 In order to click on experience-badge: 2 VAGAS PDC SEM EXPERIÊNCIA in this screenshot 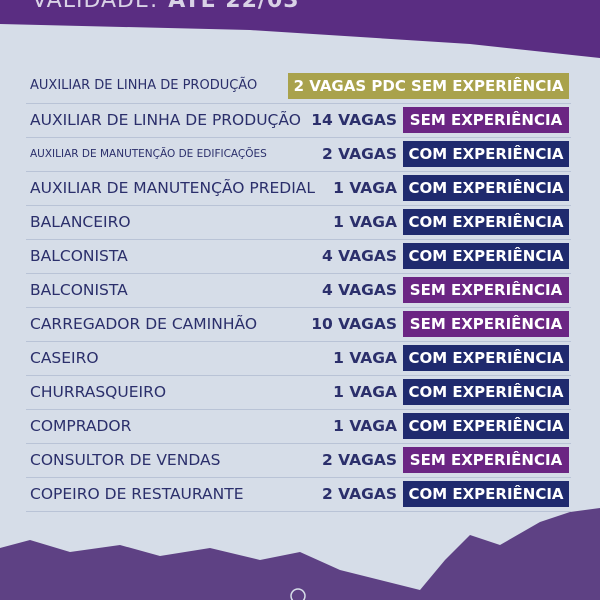, I will do `click(428, 86)`.